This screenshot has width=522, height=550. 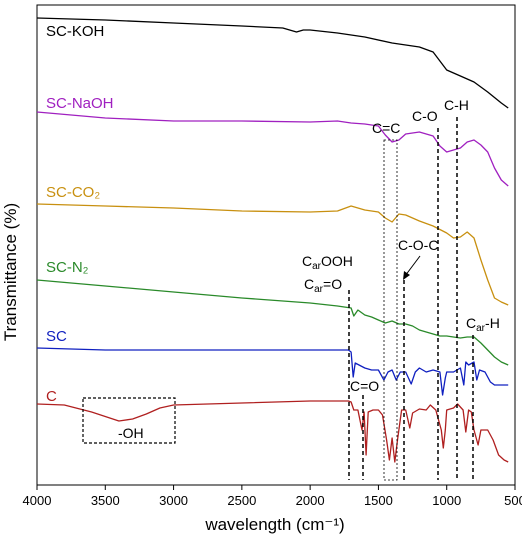 I want to click on series-label-3: SC-N₂, so click(x=67, y=267).